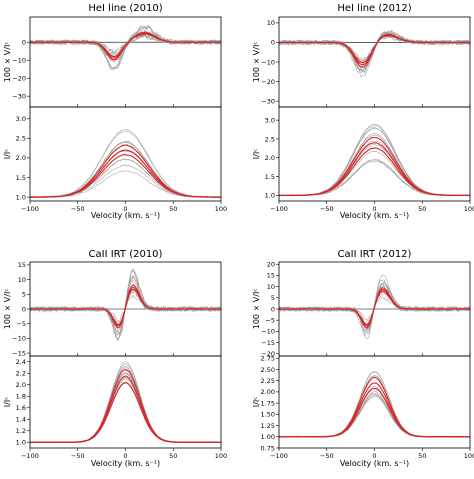 This screenshot has width=474, height=479. What do you see at coordinates (21, 397) in the screenshot?
I see `y-tick-label: 1.8` at bounding box center [21, 397].